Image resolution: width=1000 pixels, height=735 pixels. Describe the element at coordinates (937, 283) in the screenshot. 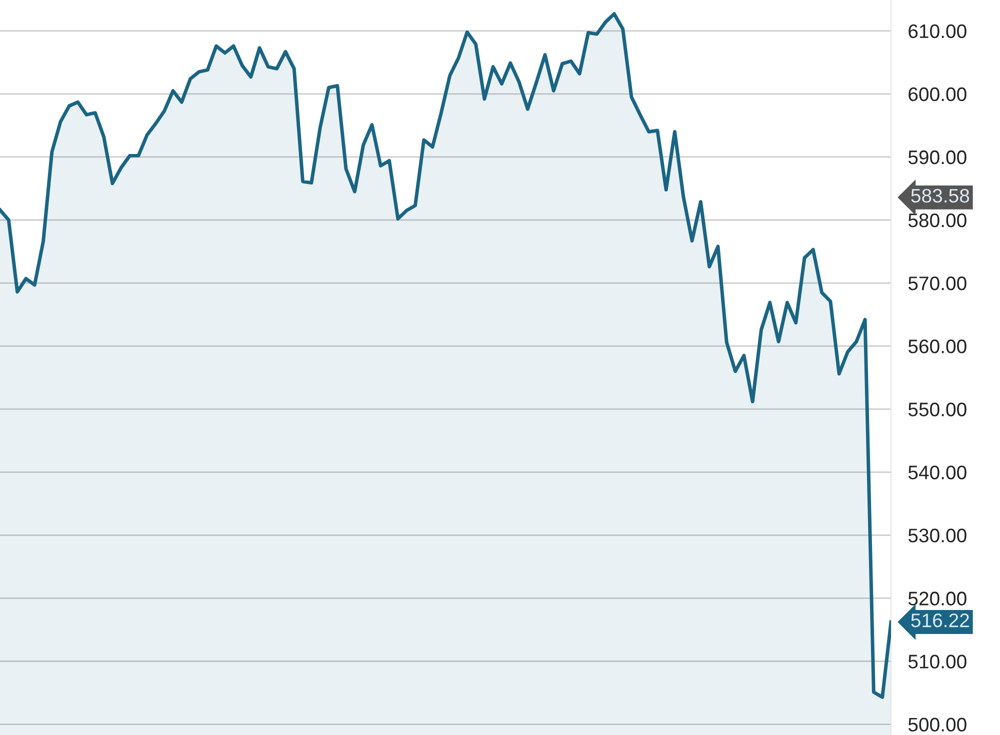

I see `y-tick-label: 570.00` at that location.